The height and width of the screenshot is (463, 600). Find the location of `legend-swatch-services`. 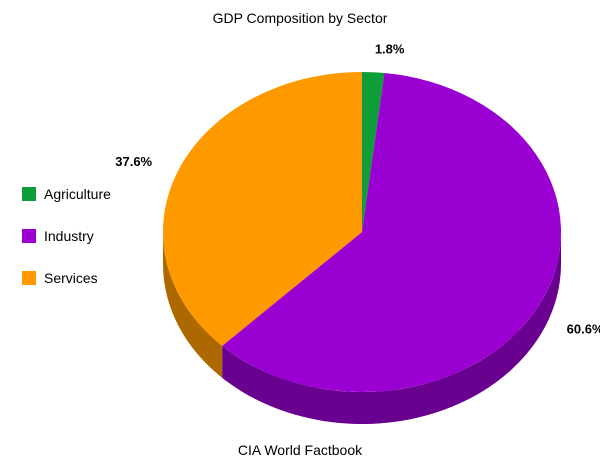

legend-swatch-services is located at coordinates (29, 278).